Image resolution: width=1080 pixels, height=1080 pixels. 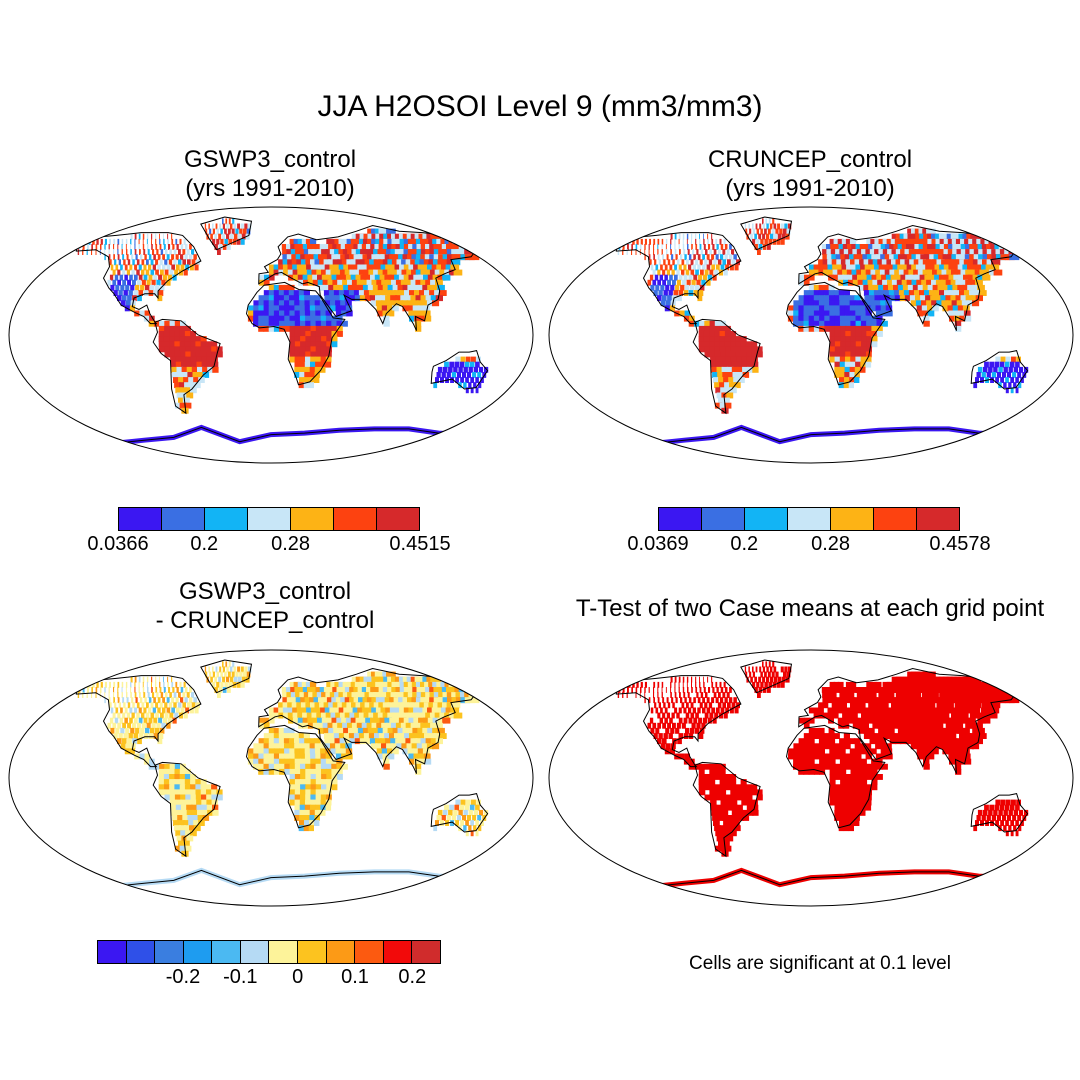 What do you see at coordinates (823, 759) in the screenshot?
I see `land-cells` at bounding box center [823, 759].